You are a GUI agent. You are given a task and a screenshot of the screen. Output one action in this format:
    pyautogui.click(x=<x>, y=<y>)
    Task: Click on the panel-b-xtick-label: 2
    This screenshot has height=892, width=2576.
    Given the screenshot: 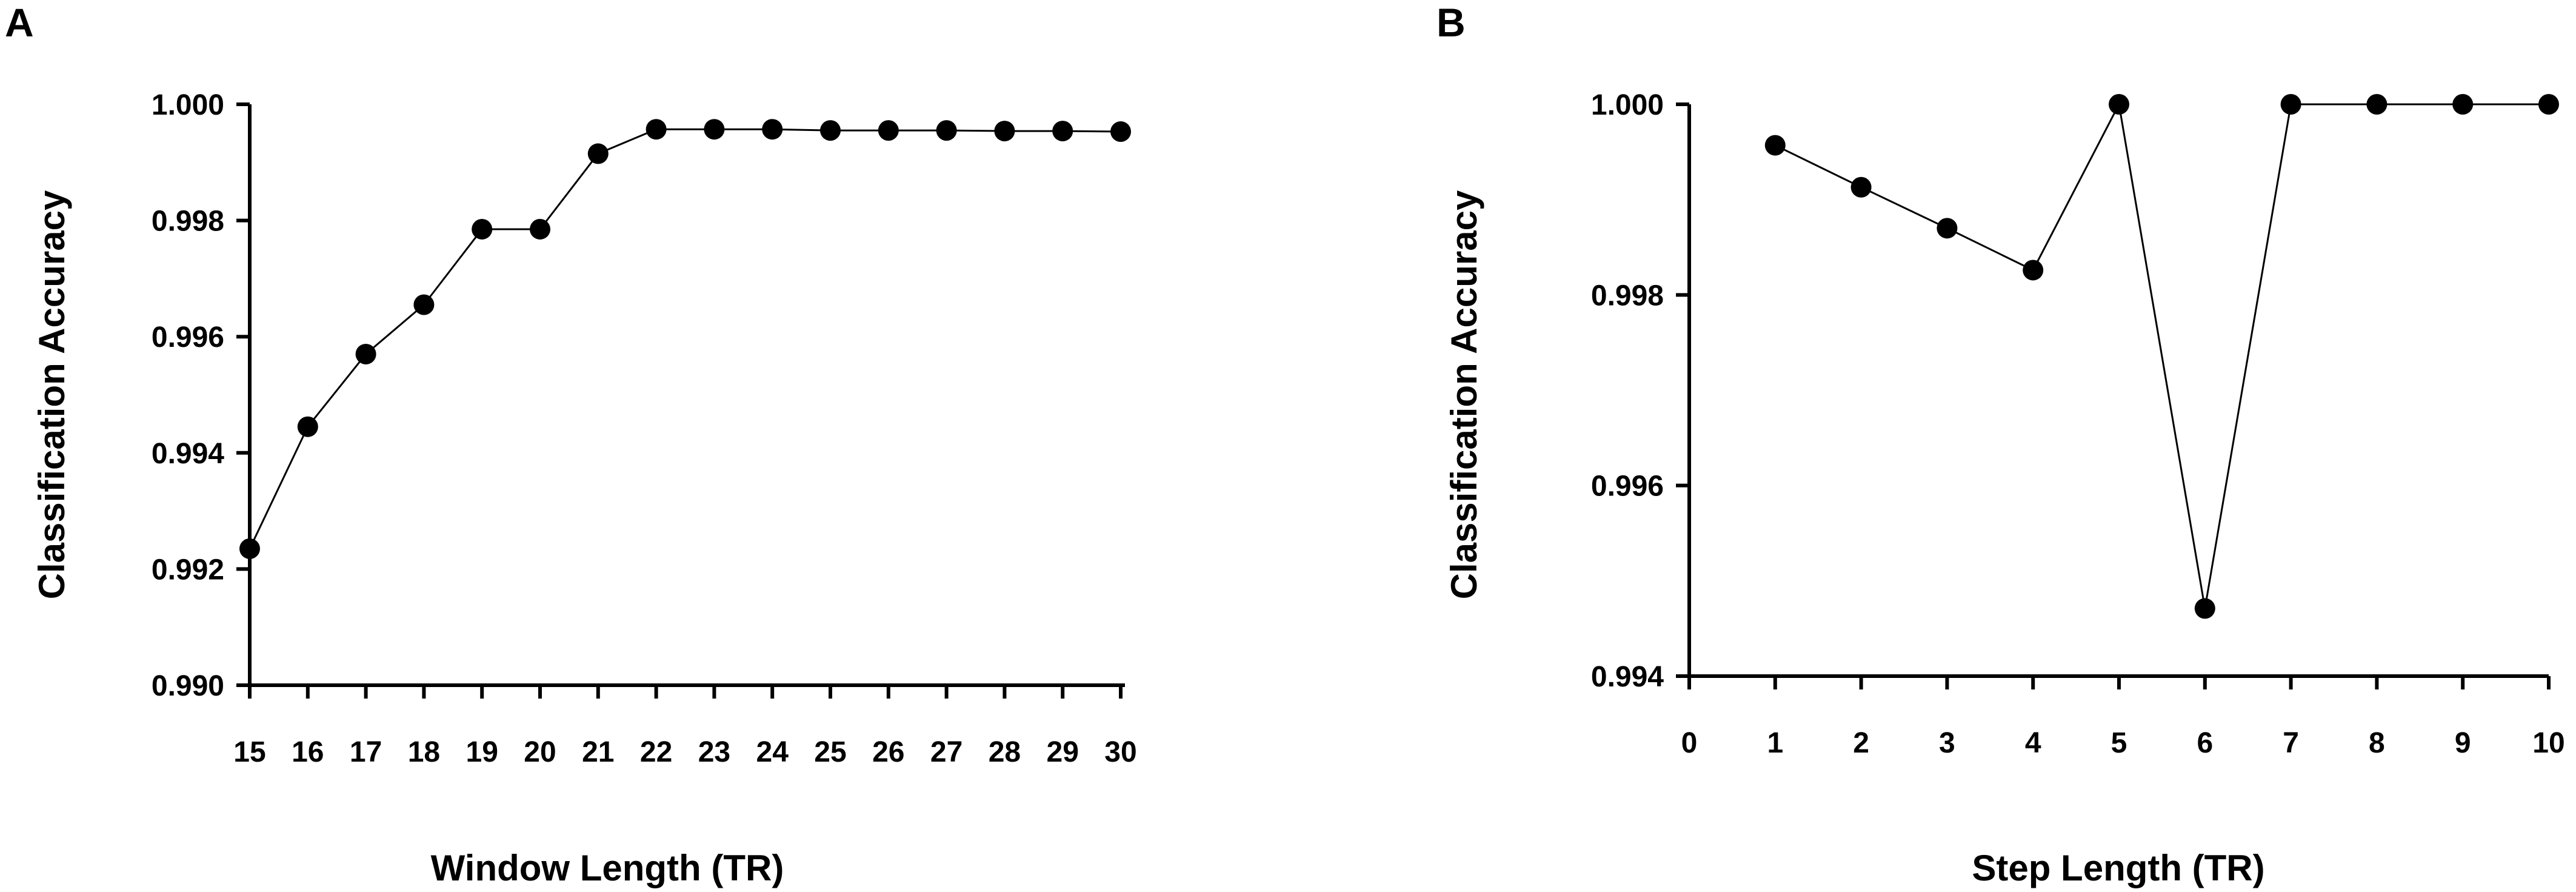 What is the action you would take?
    pyautogui.click(x=1861, y=743)
    